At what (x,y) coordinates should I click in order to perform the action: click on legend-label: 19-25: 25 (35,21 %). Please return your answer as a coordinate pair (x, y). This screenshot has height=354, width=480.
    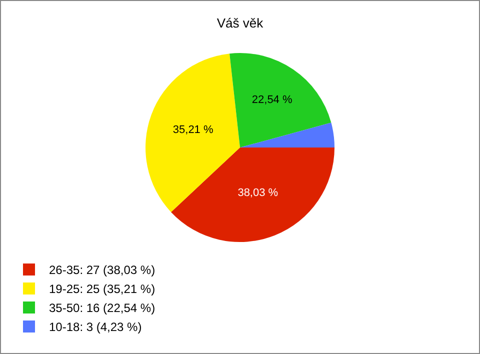
    Looking at the image, I should click on (102, 289).